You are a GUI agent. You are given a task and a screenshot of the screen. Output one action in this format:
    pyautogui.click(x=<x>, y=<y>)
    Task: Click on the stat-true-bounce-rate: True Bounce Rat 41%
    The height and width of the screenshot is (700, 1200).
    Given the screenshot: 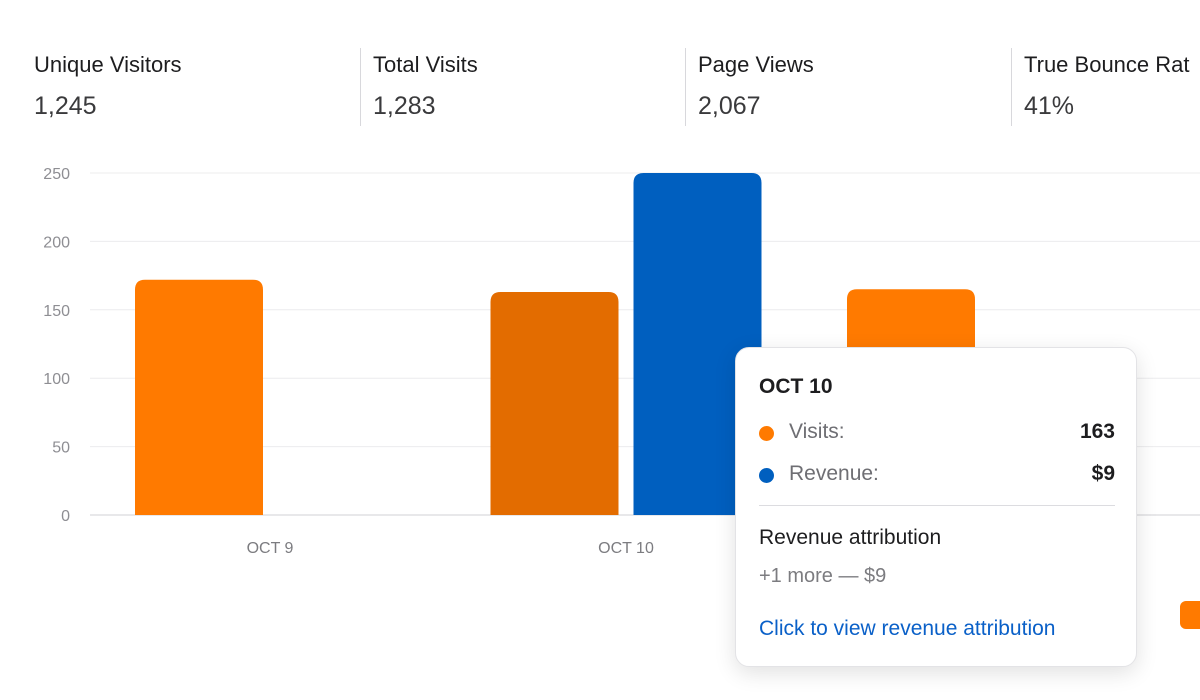 What is the action you would take?
    pyautogui.click(x=1105, y=87)
    